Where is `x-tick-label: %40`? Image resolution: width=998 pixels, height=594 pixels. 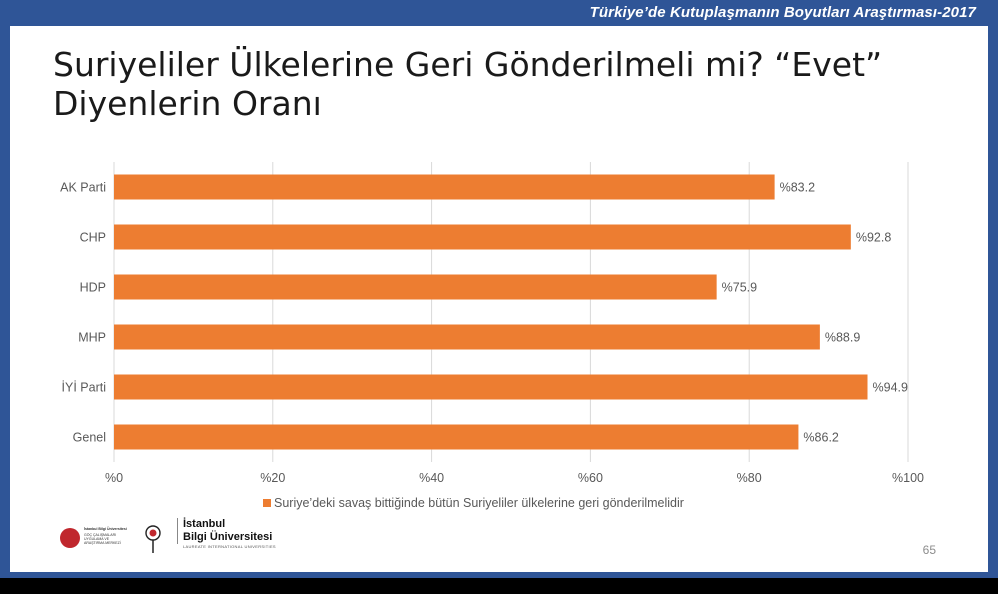 x-tick-label: %40 is located at coordinates (431, 478).